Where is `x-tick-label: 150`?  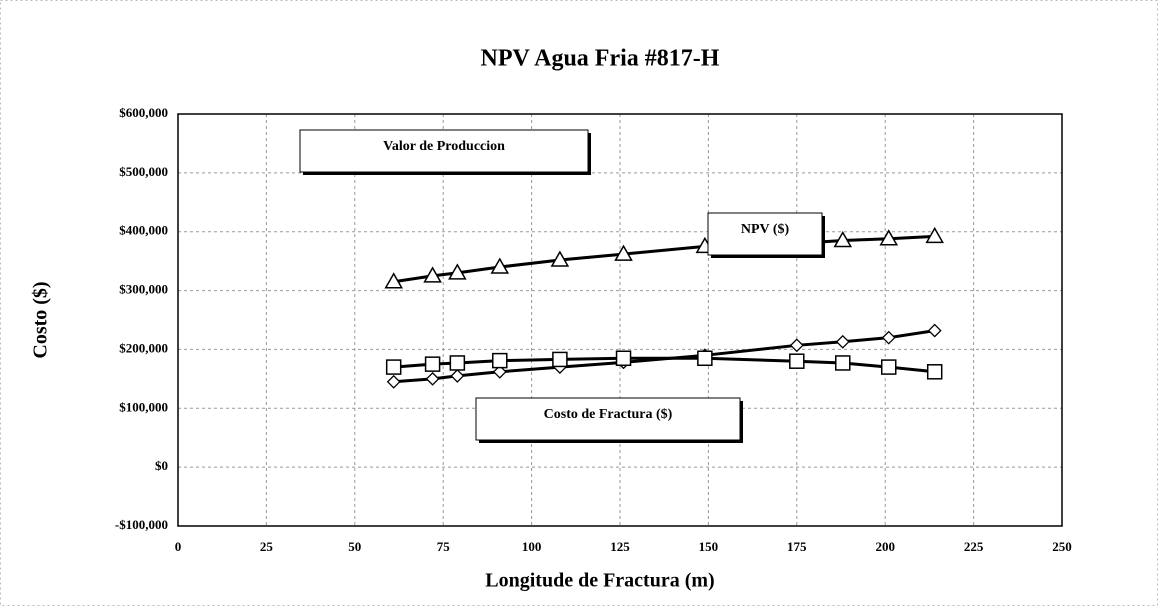
x-tick-label: 150 is located at coordinates (709, 546).